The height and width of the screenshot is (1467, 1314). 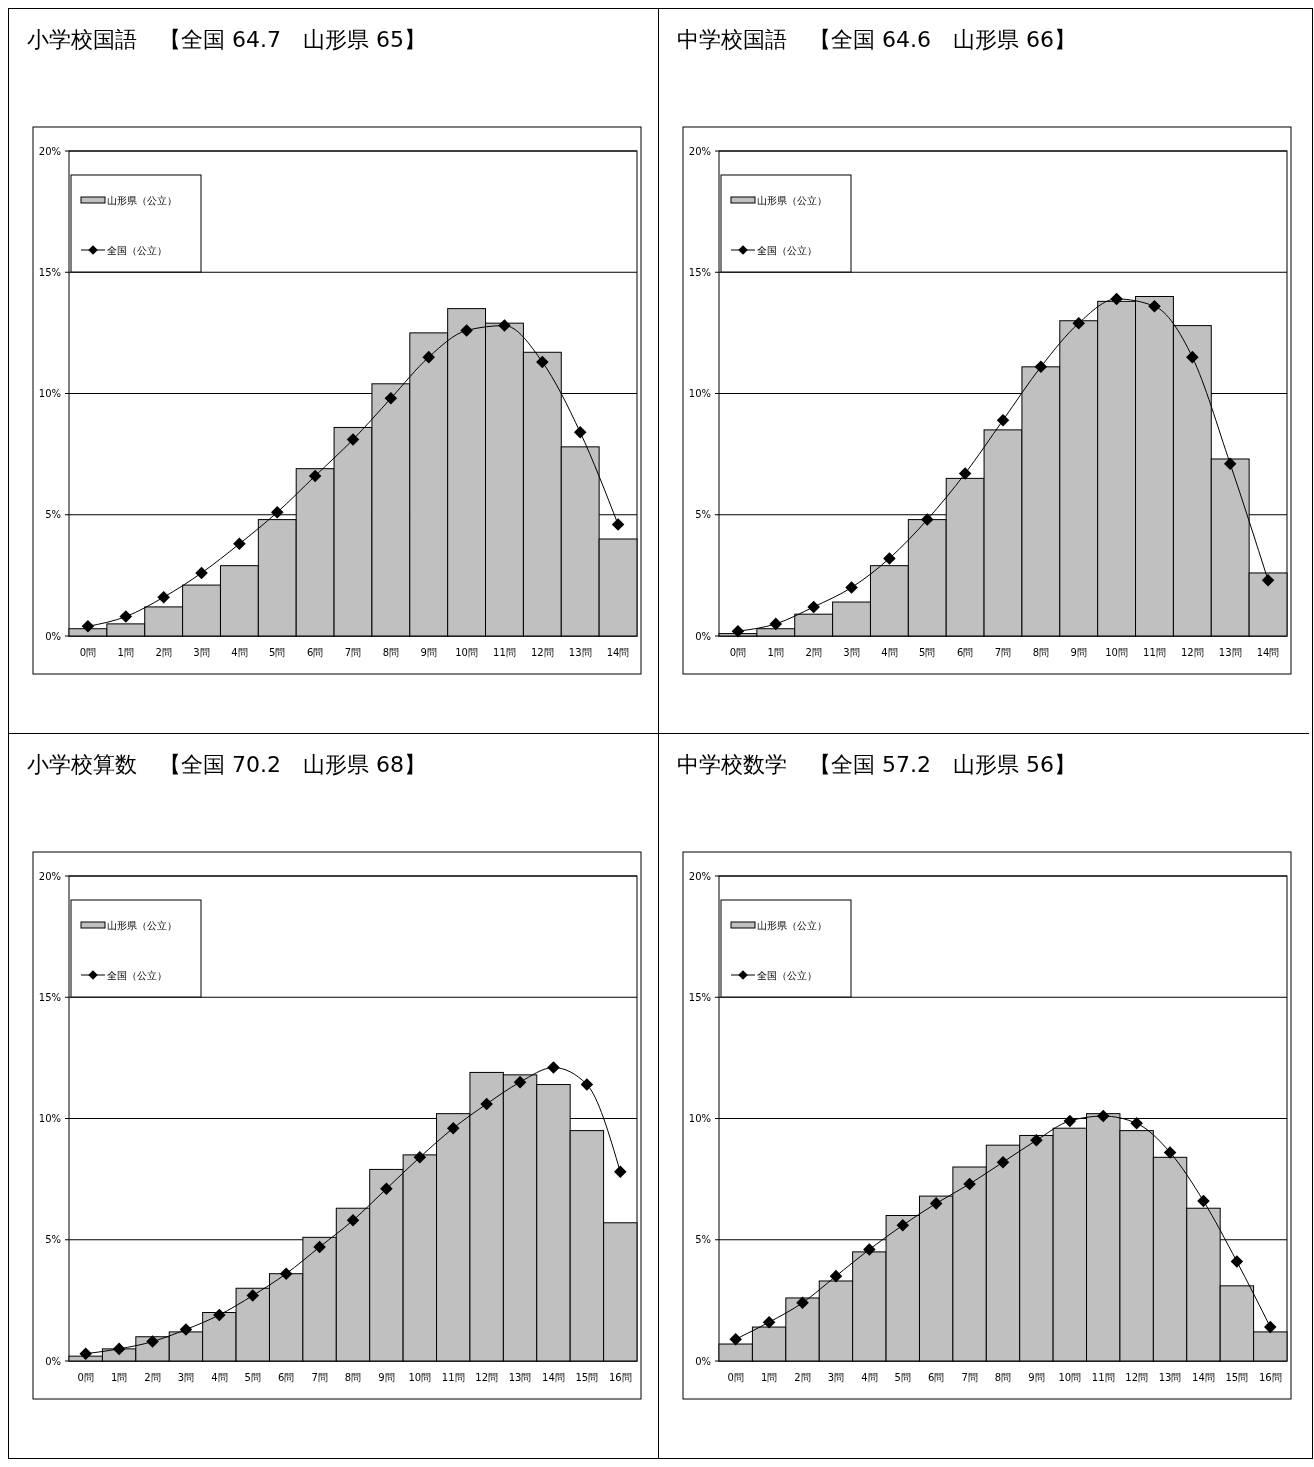 I want to click on chart-title: 中学校国語 【全国 64.6 山形県 66】, so click(x=876, y=39).